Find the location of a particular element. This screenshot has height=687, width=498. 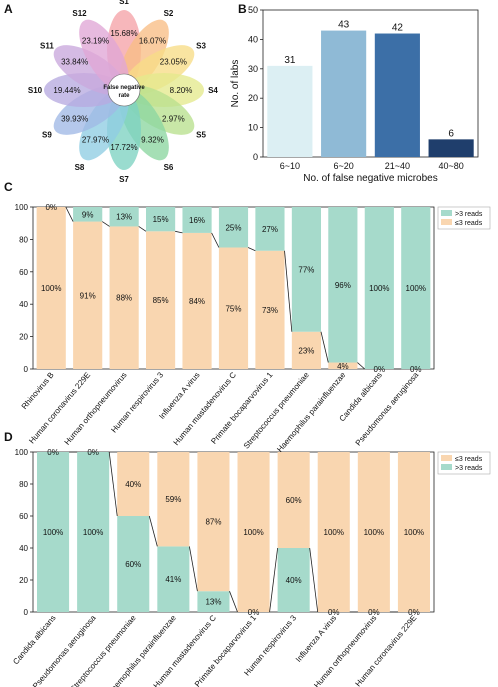

y-tick-b-0: 0 is located at coordinates (255, 157).